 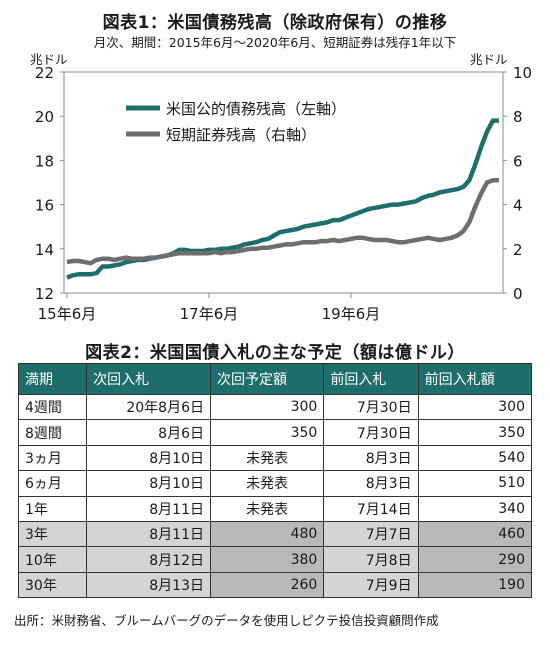 I want to click on table-row: 1年 8月11日 未発表 7月14日 340, so click(x=275, y=508).